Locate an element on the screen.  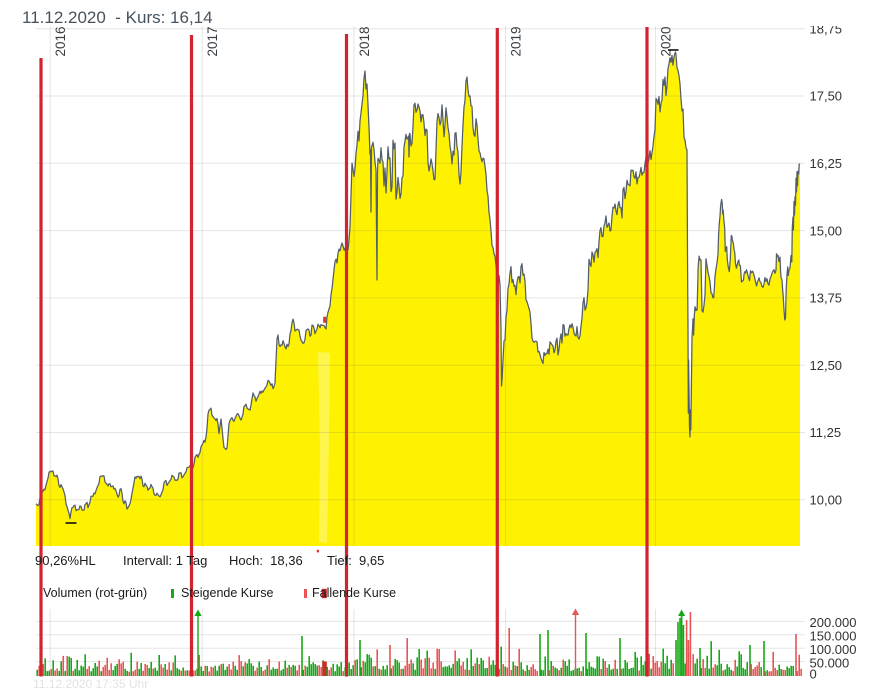
svg-text: 10,00 is located at coordinates (826, 500).